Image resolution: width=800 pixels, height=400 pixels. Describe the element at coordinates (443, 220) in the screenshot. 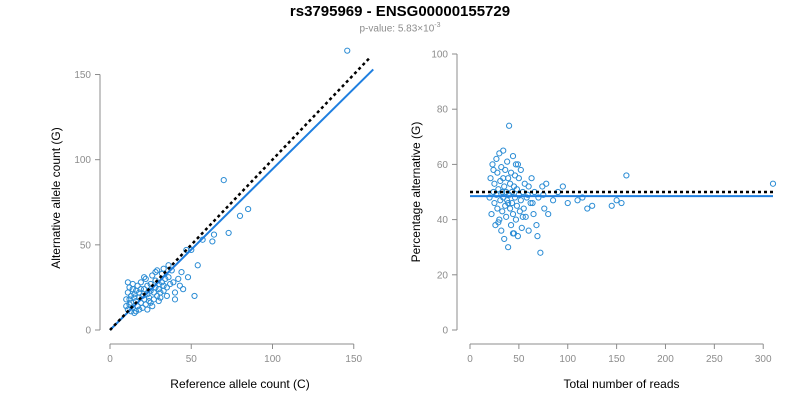

I see `y-tick-label: 40` at that location.